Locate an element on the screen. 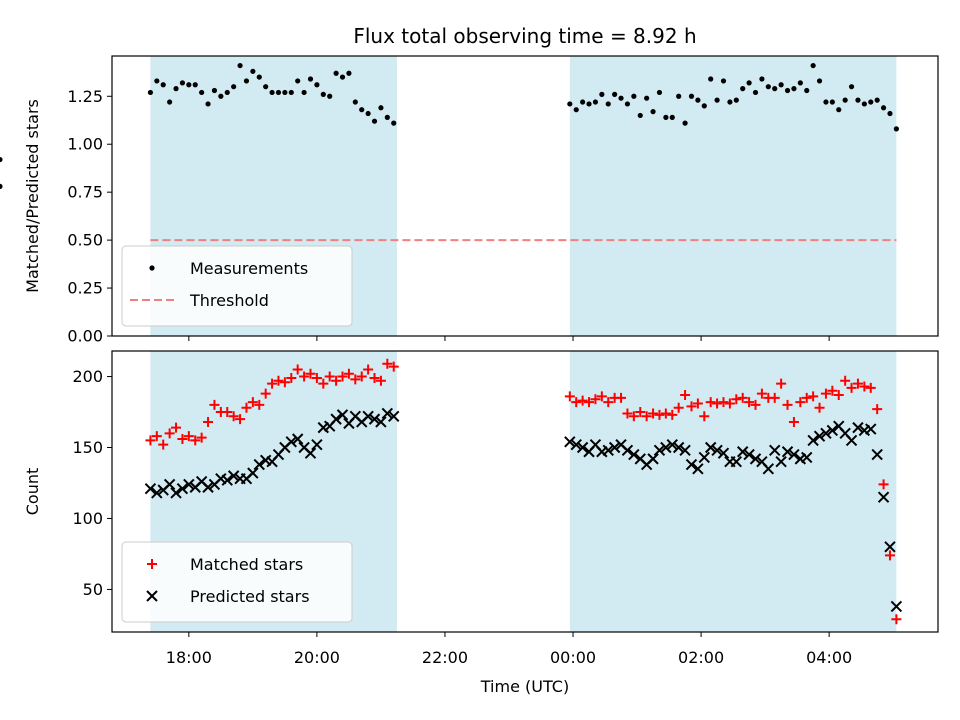 The height and width of the screenshot is (720, 960). x-tick-label: 04:00 is located at coordinates (829, 657).